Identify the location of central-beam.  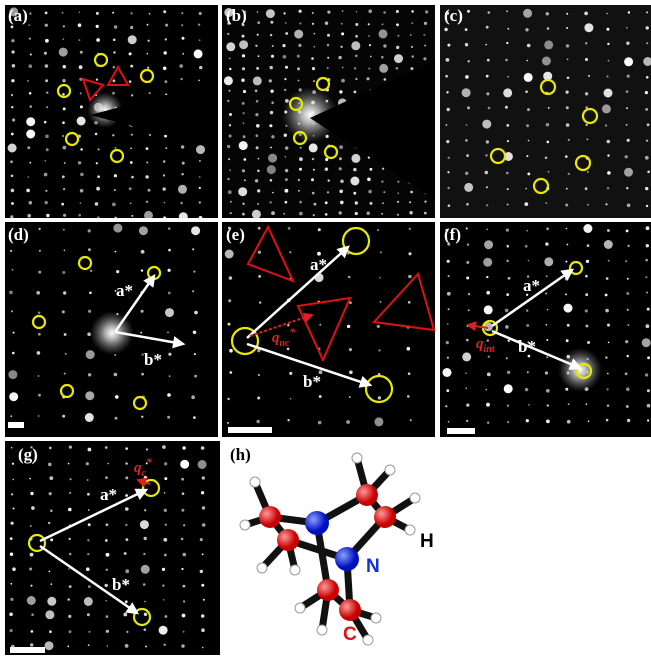
(310, 115).